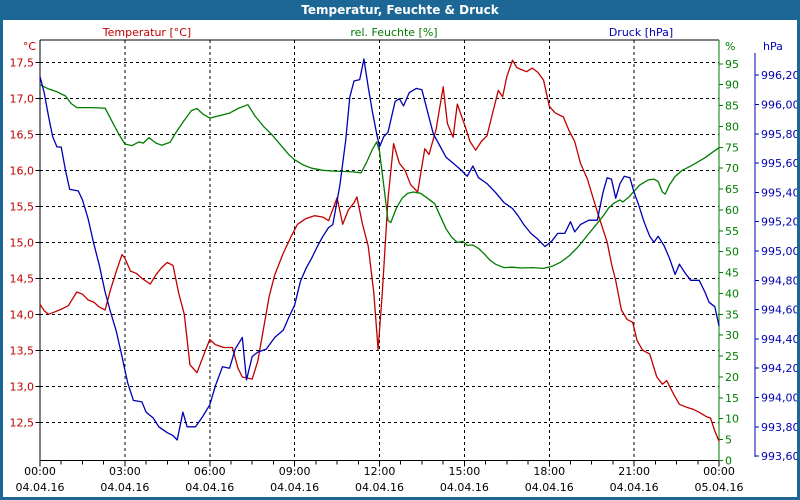 The image size is (800, 500). I want to click on temp-tick-label: 14,5, so click(22, 278).